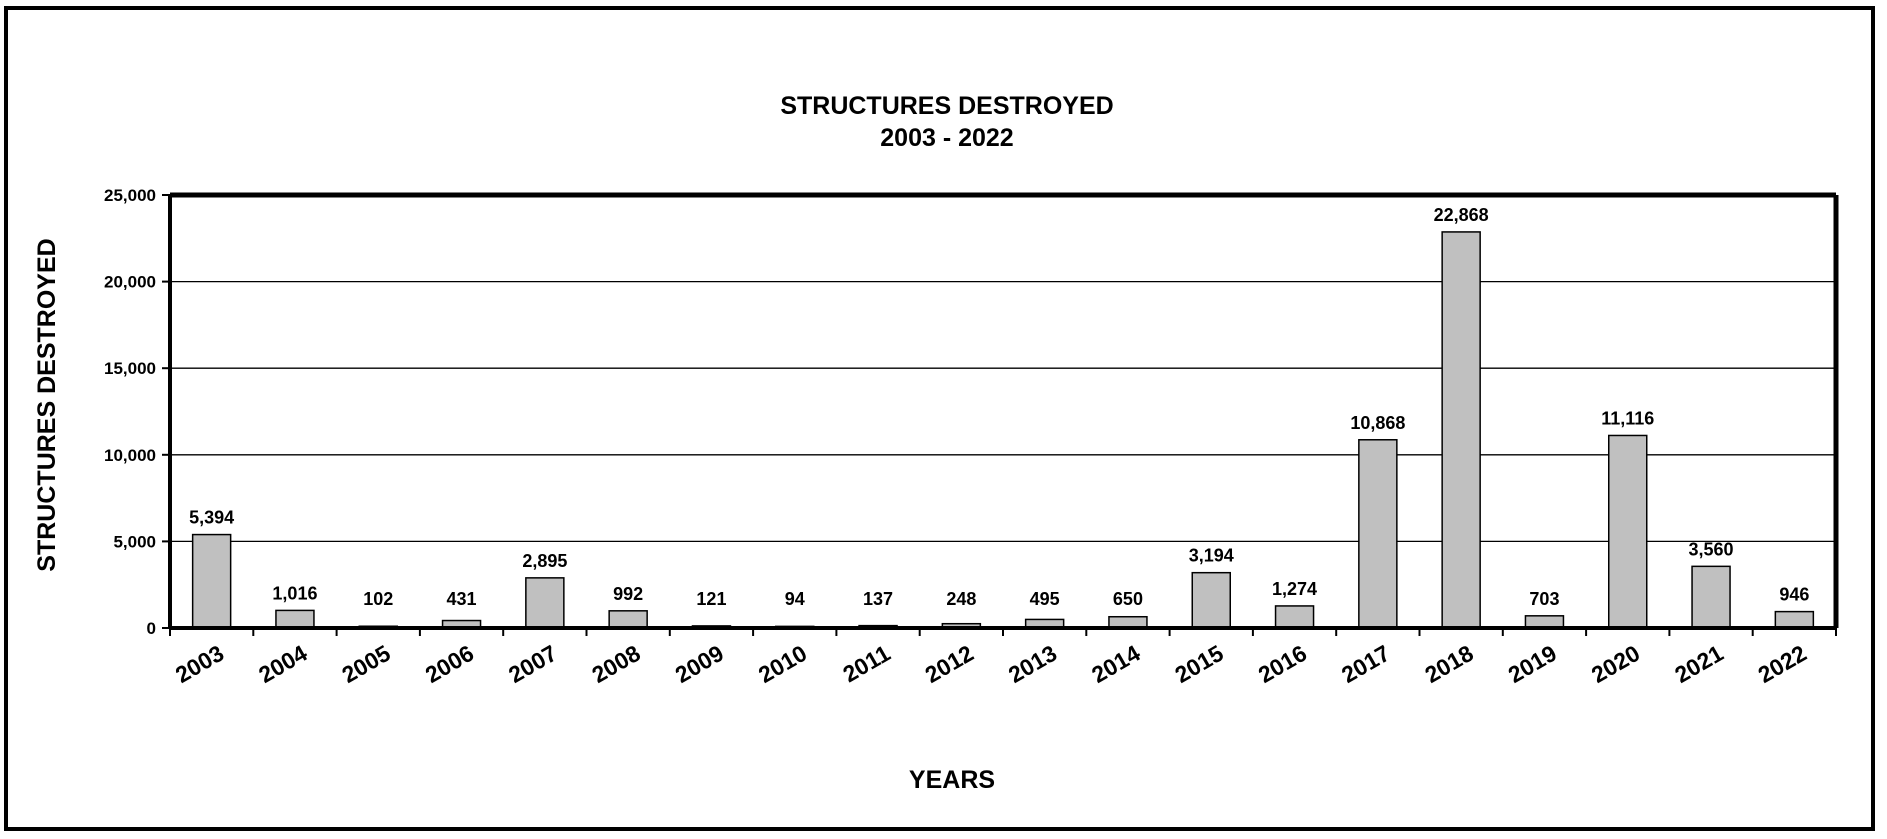 The image size is (1887, 839). I want to click on x-tick-label: 2005, so click(365, 664).